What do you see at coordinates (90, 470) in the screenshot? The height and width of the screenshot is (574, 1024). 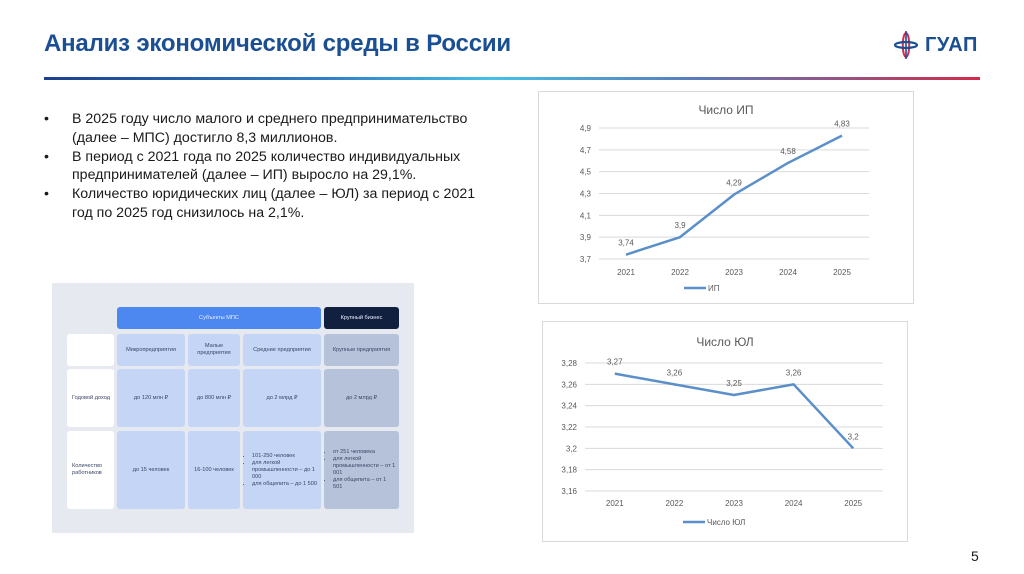 I see `row-label-employees: Количество работников` at bounding box center [90, 470].